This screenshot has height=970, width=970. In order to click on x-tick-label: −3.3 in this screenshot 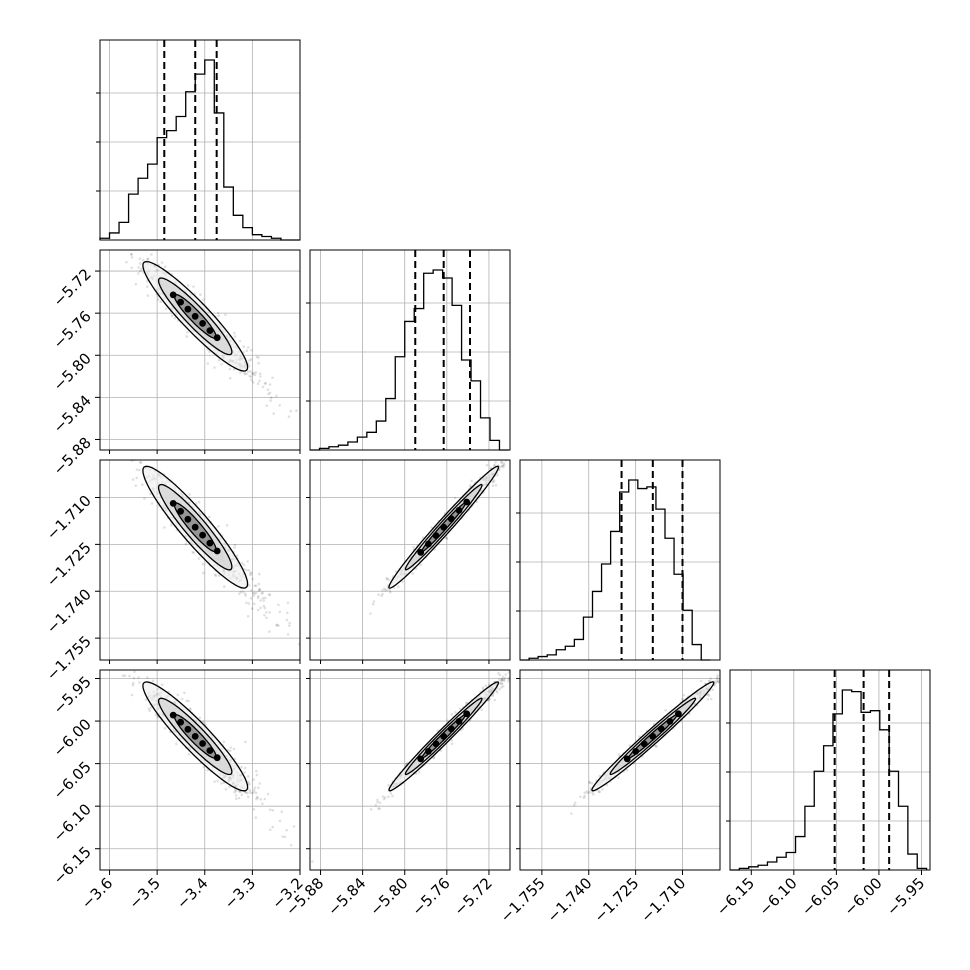, I will do `click(240, 893)`.